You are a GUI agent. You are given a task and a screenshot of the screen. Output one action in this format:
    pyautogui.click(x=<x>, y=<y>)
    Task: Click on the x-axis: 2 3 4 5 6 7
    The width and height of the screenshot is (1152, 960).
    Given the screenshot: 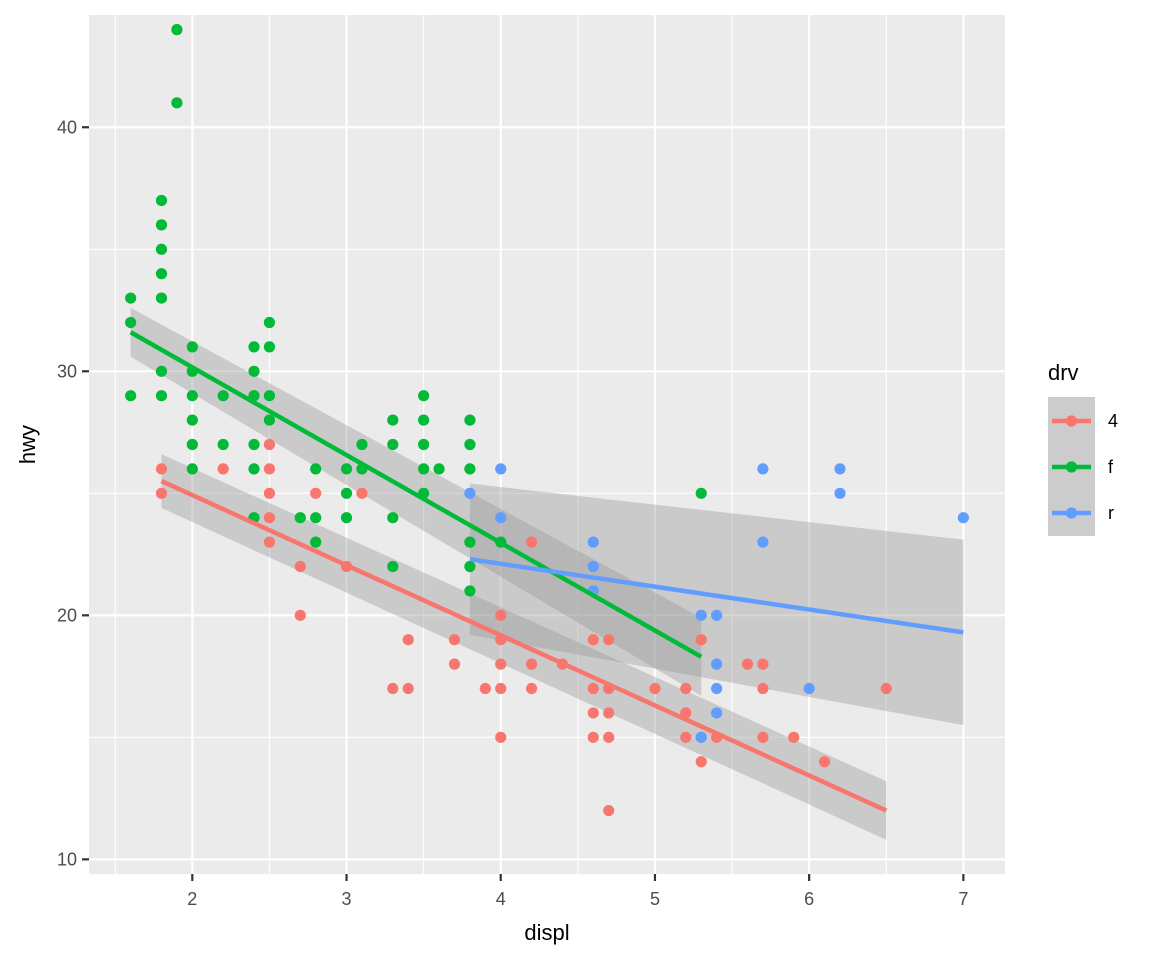 What is the action you would take?
    pyautogui.click(x=577, y=891)
    